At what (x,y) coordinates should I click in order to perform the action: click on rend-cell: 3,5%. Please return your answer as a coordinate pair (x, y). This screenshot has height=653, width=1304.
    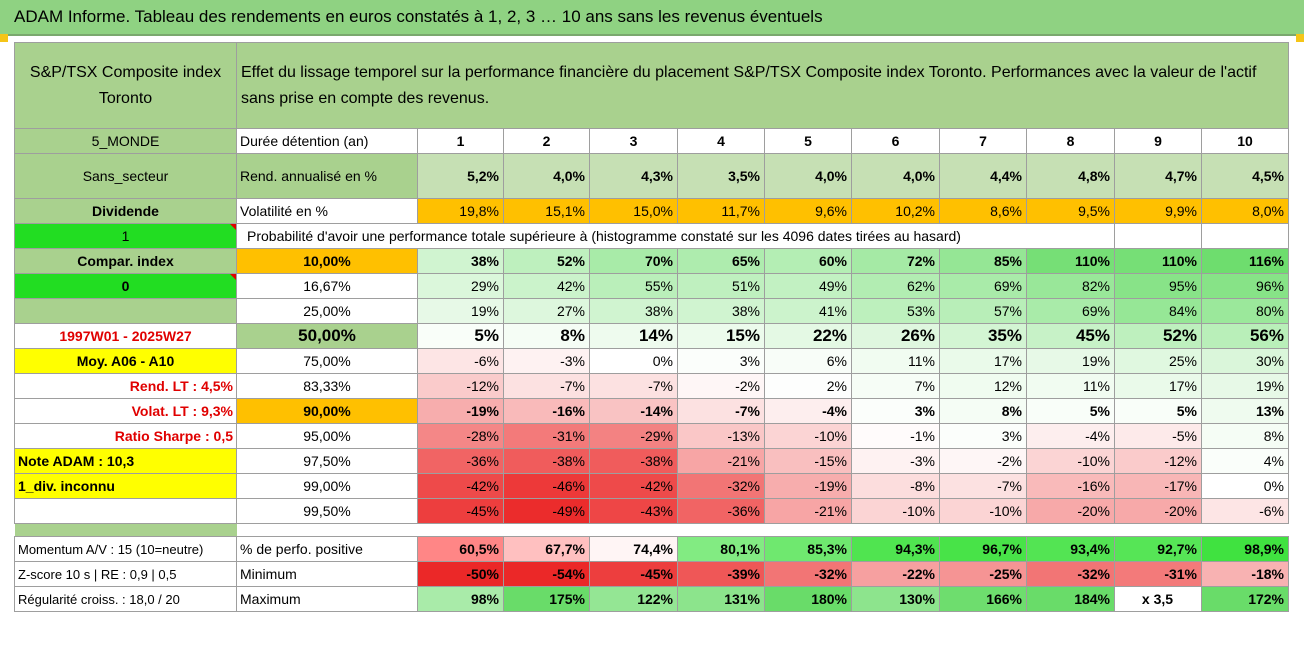
    Looking at the image, I should click on (721, 176).